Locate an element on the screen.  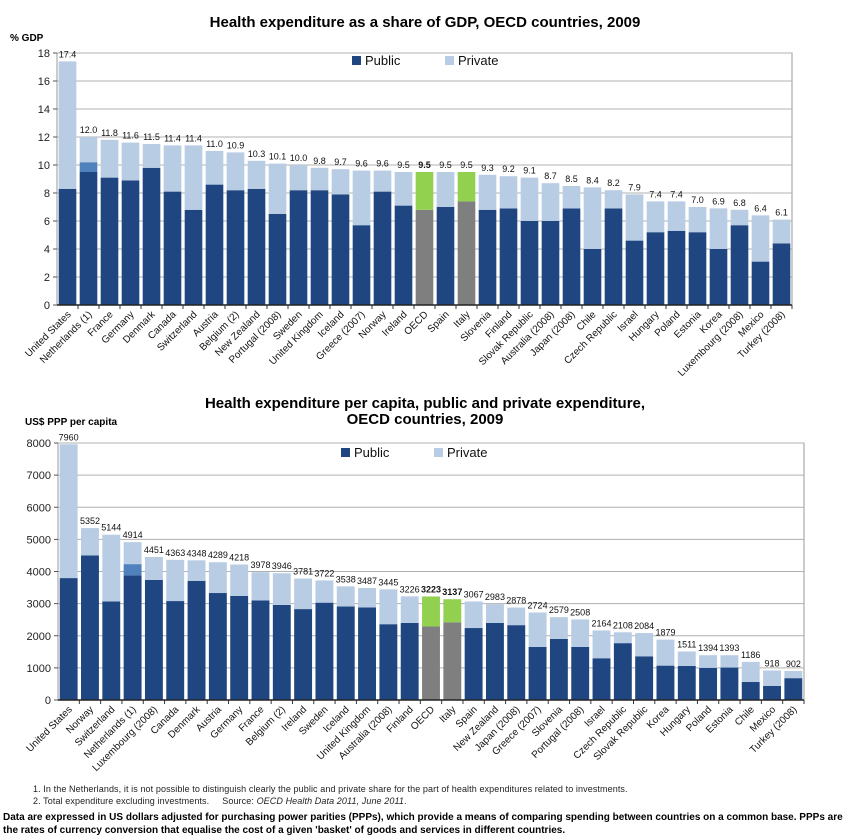
legend-private-label: Private is located at coordinates (478, 60).